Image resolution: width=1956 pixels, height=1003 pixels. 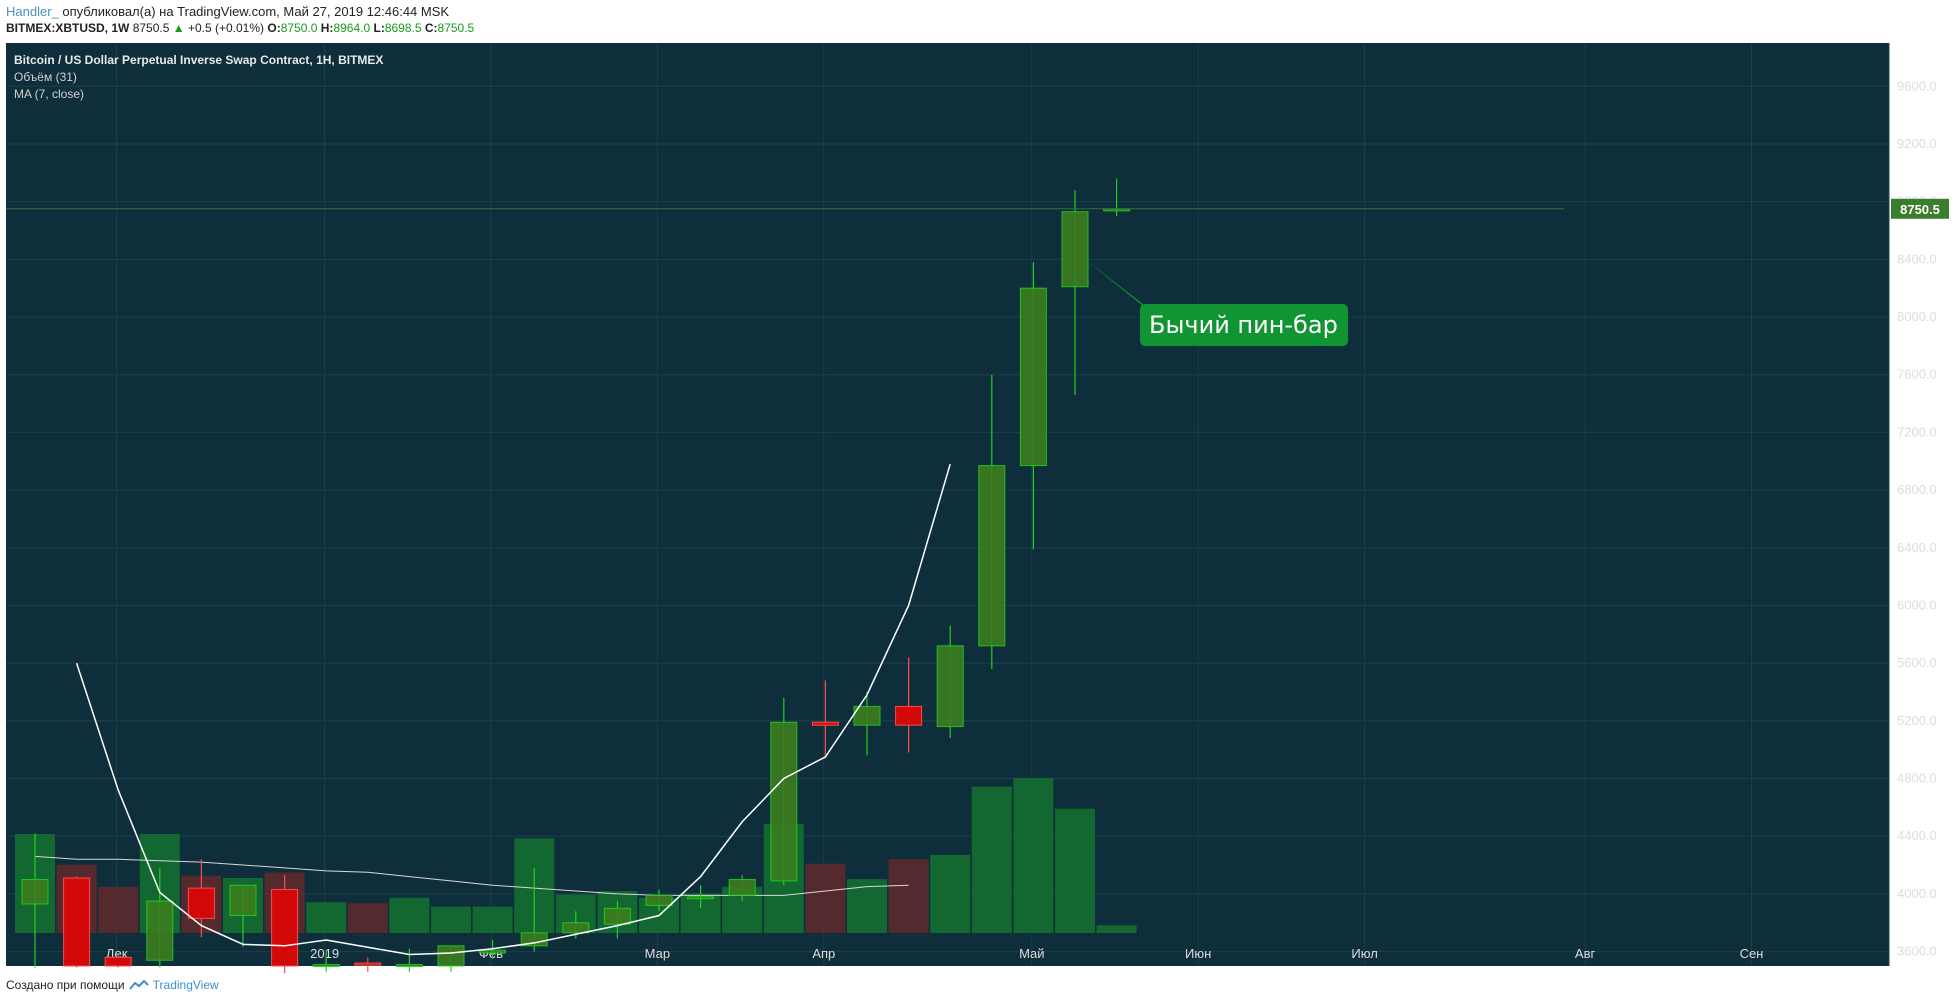 What do you see at coordinates (1121, 288) in the screenshot?
I see `callout-pointer` at bounding box center [1121, 288].